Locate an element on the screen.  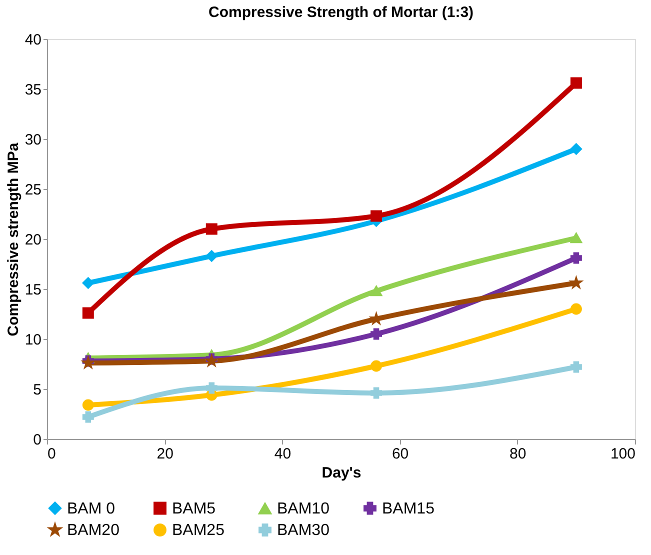
y-tick-label: 5 is located at coordinates (37, 390).